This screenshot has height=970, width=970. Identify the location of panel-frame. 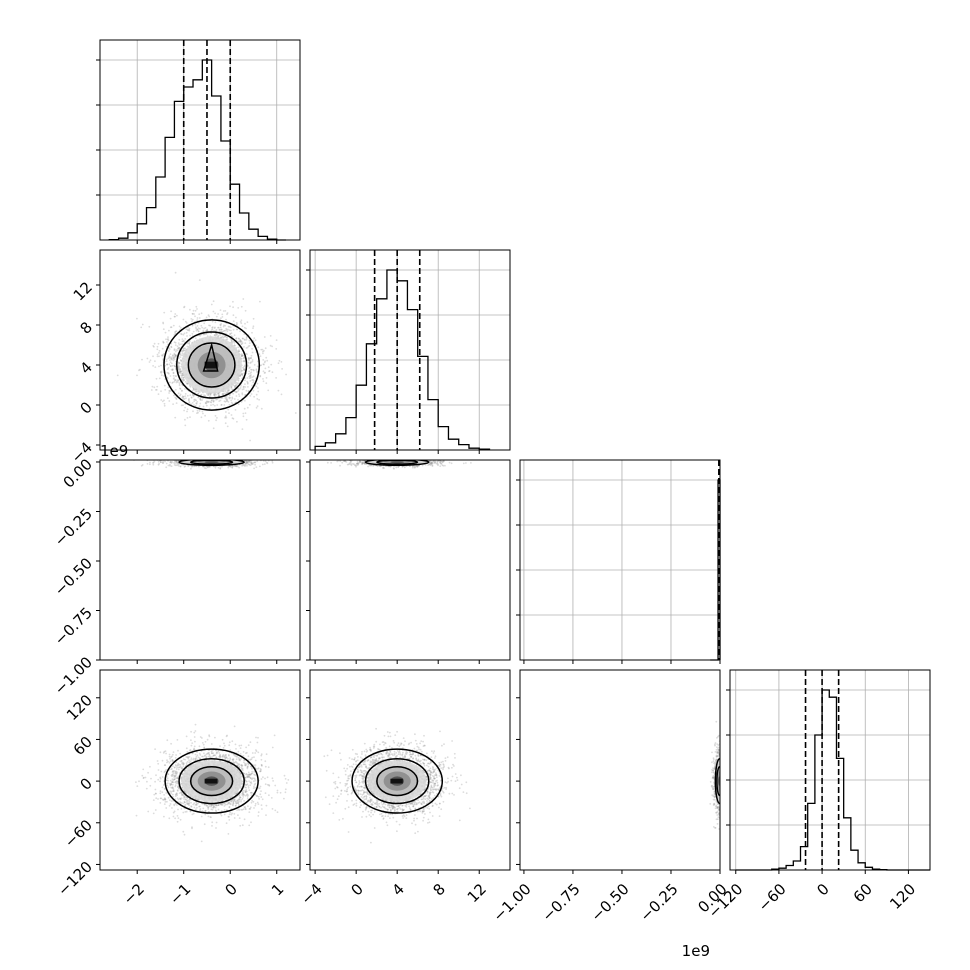
(200, 560).